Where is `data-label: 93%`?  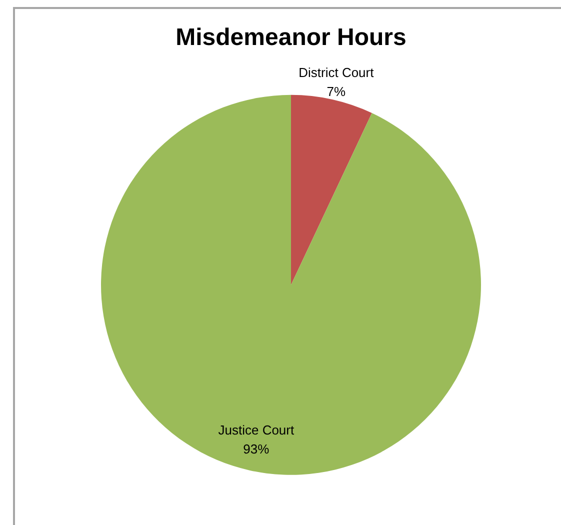 data-label: 93% is located at coordinates (256, 449).